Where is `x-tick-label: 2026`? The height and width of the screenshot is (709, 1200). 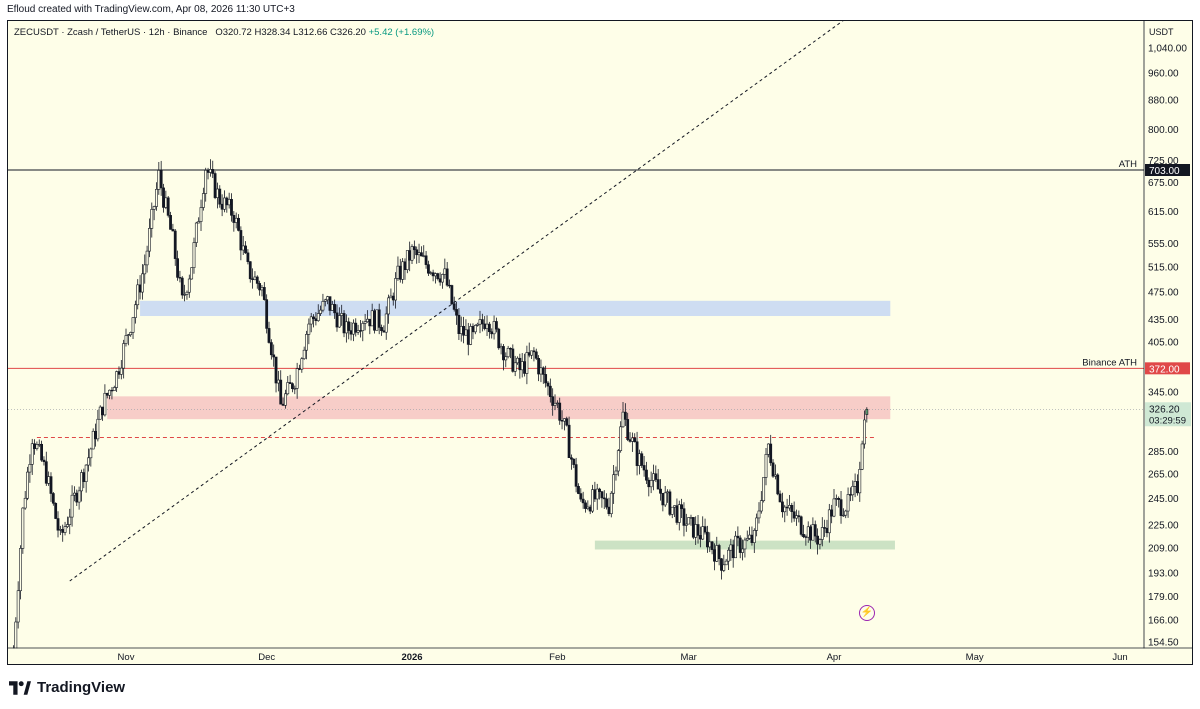 x-tick-label: 2026 is located at coordinates (411, 657).